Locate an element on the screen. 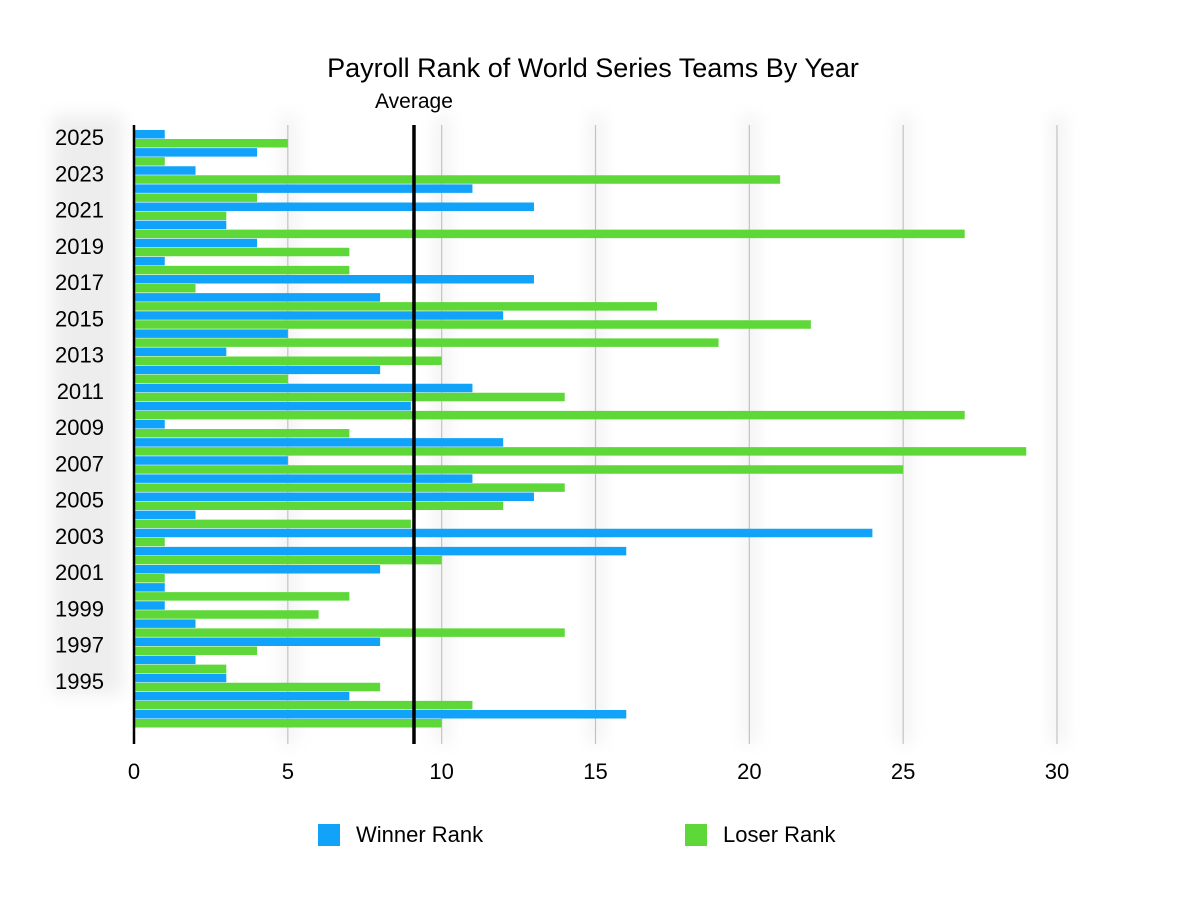  y-tick-label: 2025 is located at coordinates (79, 137).